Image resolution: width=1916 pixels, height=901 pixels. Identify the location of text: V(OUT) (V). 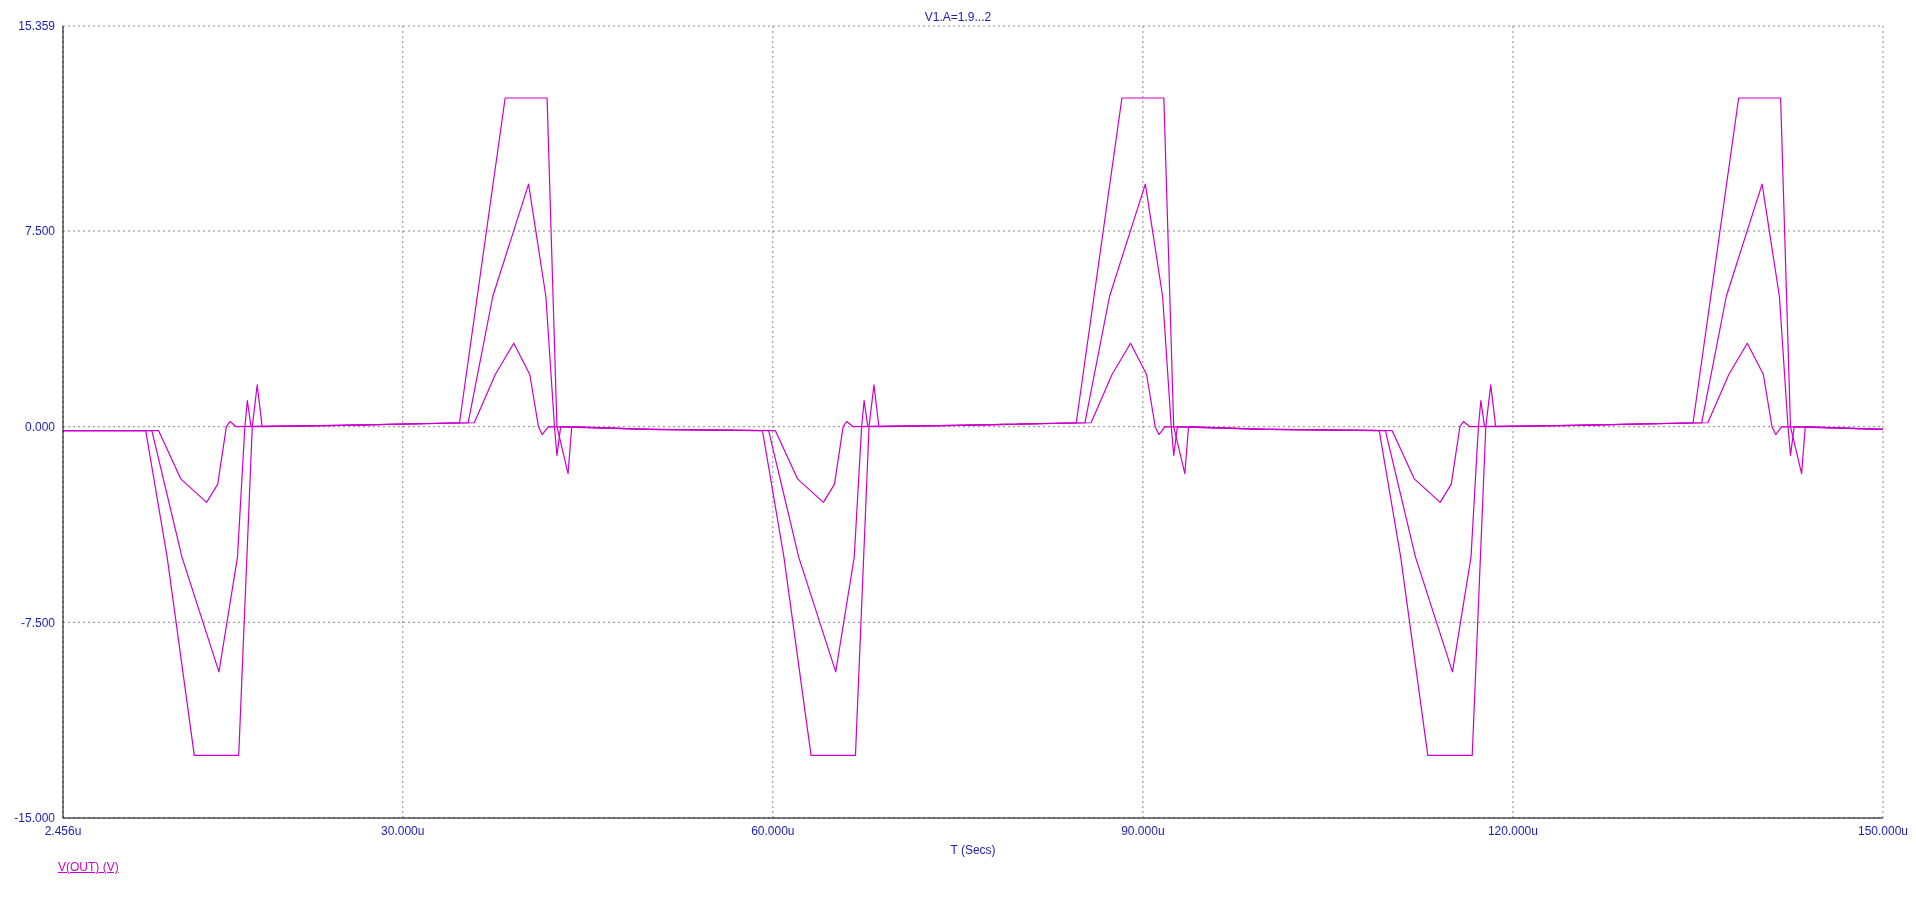
(88, 867).